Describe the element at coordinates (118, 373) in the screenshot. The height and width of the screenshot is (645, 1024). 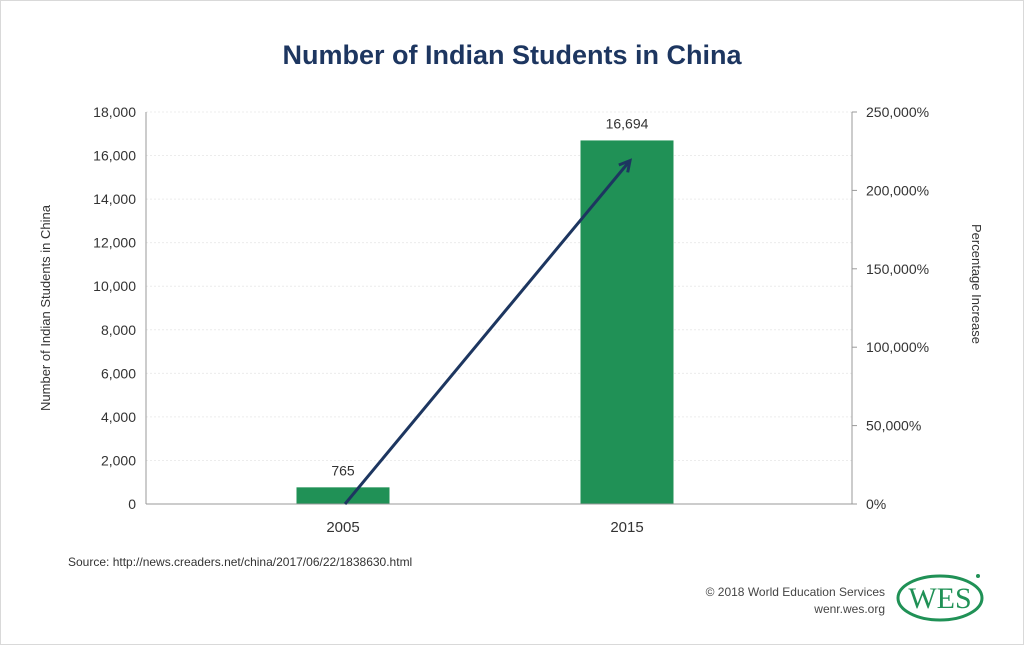
I see `y-tick-label: 6,000` at that location.